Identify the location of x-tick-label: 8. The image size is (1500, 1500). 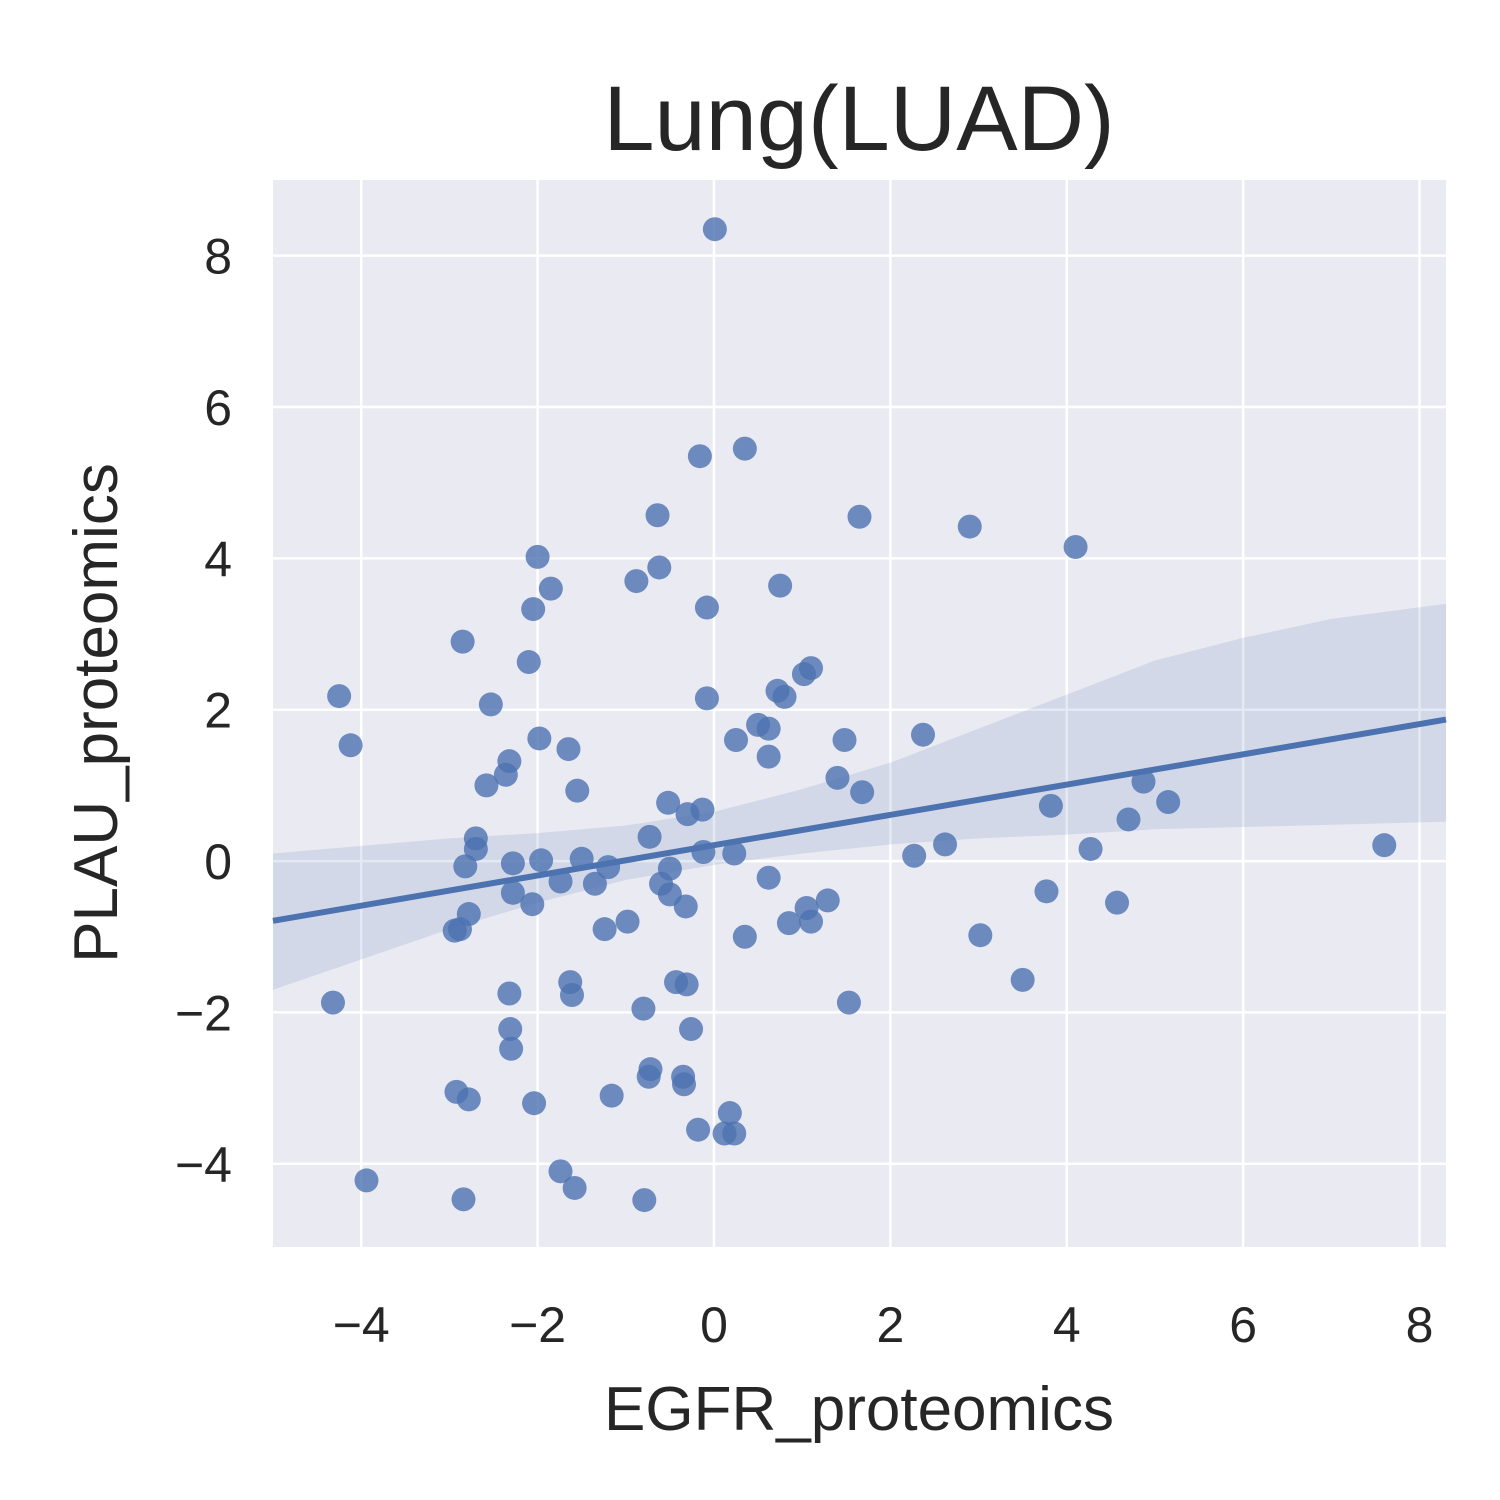
(1420, 1325).